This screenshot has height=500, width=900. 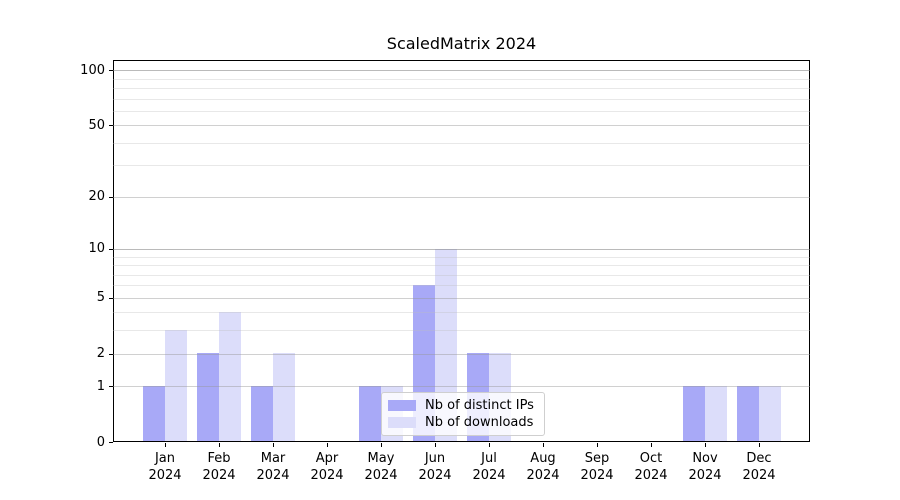 I want to click on legend-entry: Nb of distinct IPs, so click(x=463, y=405).